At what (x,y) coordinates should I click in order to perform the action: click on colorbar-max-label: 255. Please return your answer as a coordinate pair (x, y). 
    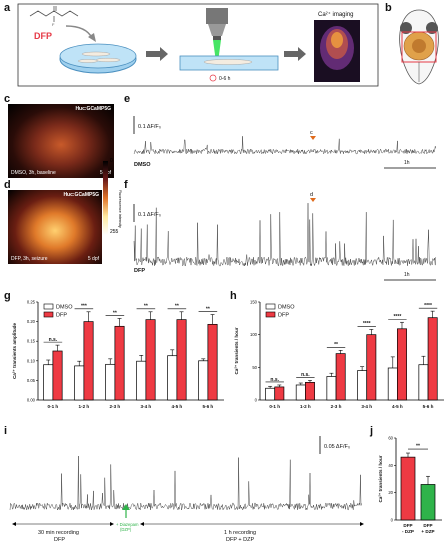
    Looking at the image, I should click on (114, 232).